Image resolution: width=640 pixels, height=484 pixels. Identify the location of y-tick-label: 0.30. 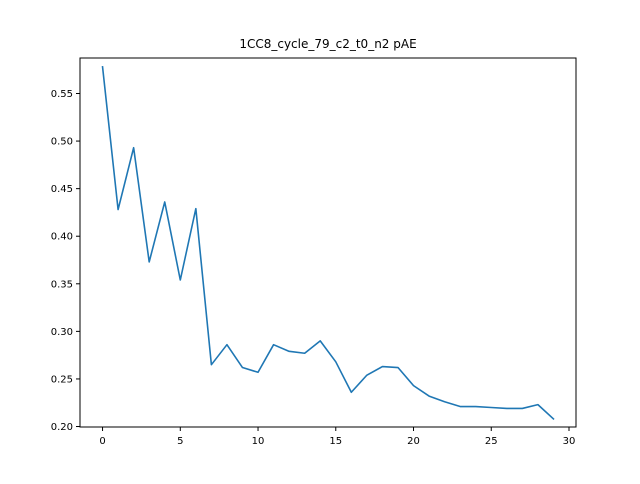
(62, 332).